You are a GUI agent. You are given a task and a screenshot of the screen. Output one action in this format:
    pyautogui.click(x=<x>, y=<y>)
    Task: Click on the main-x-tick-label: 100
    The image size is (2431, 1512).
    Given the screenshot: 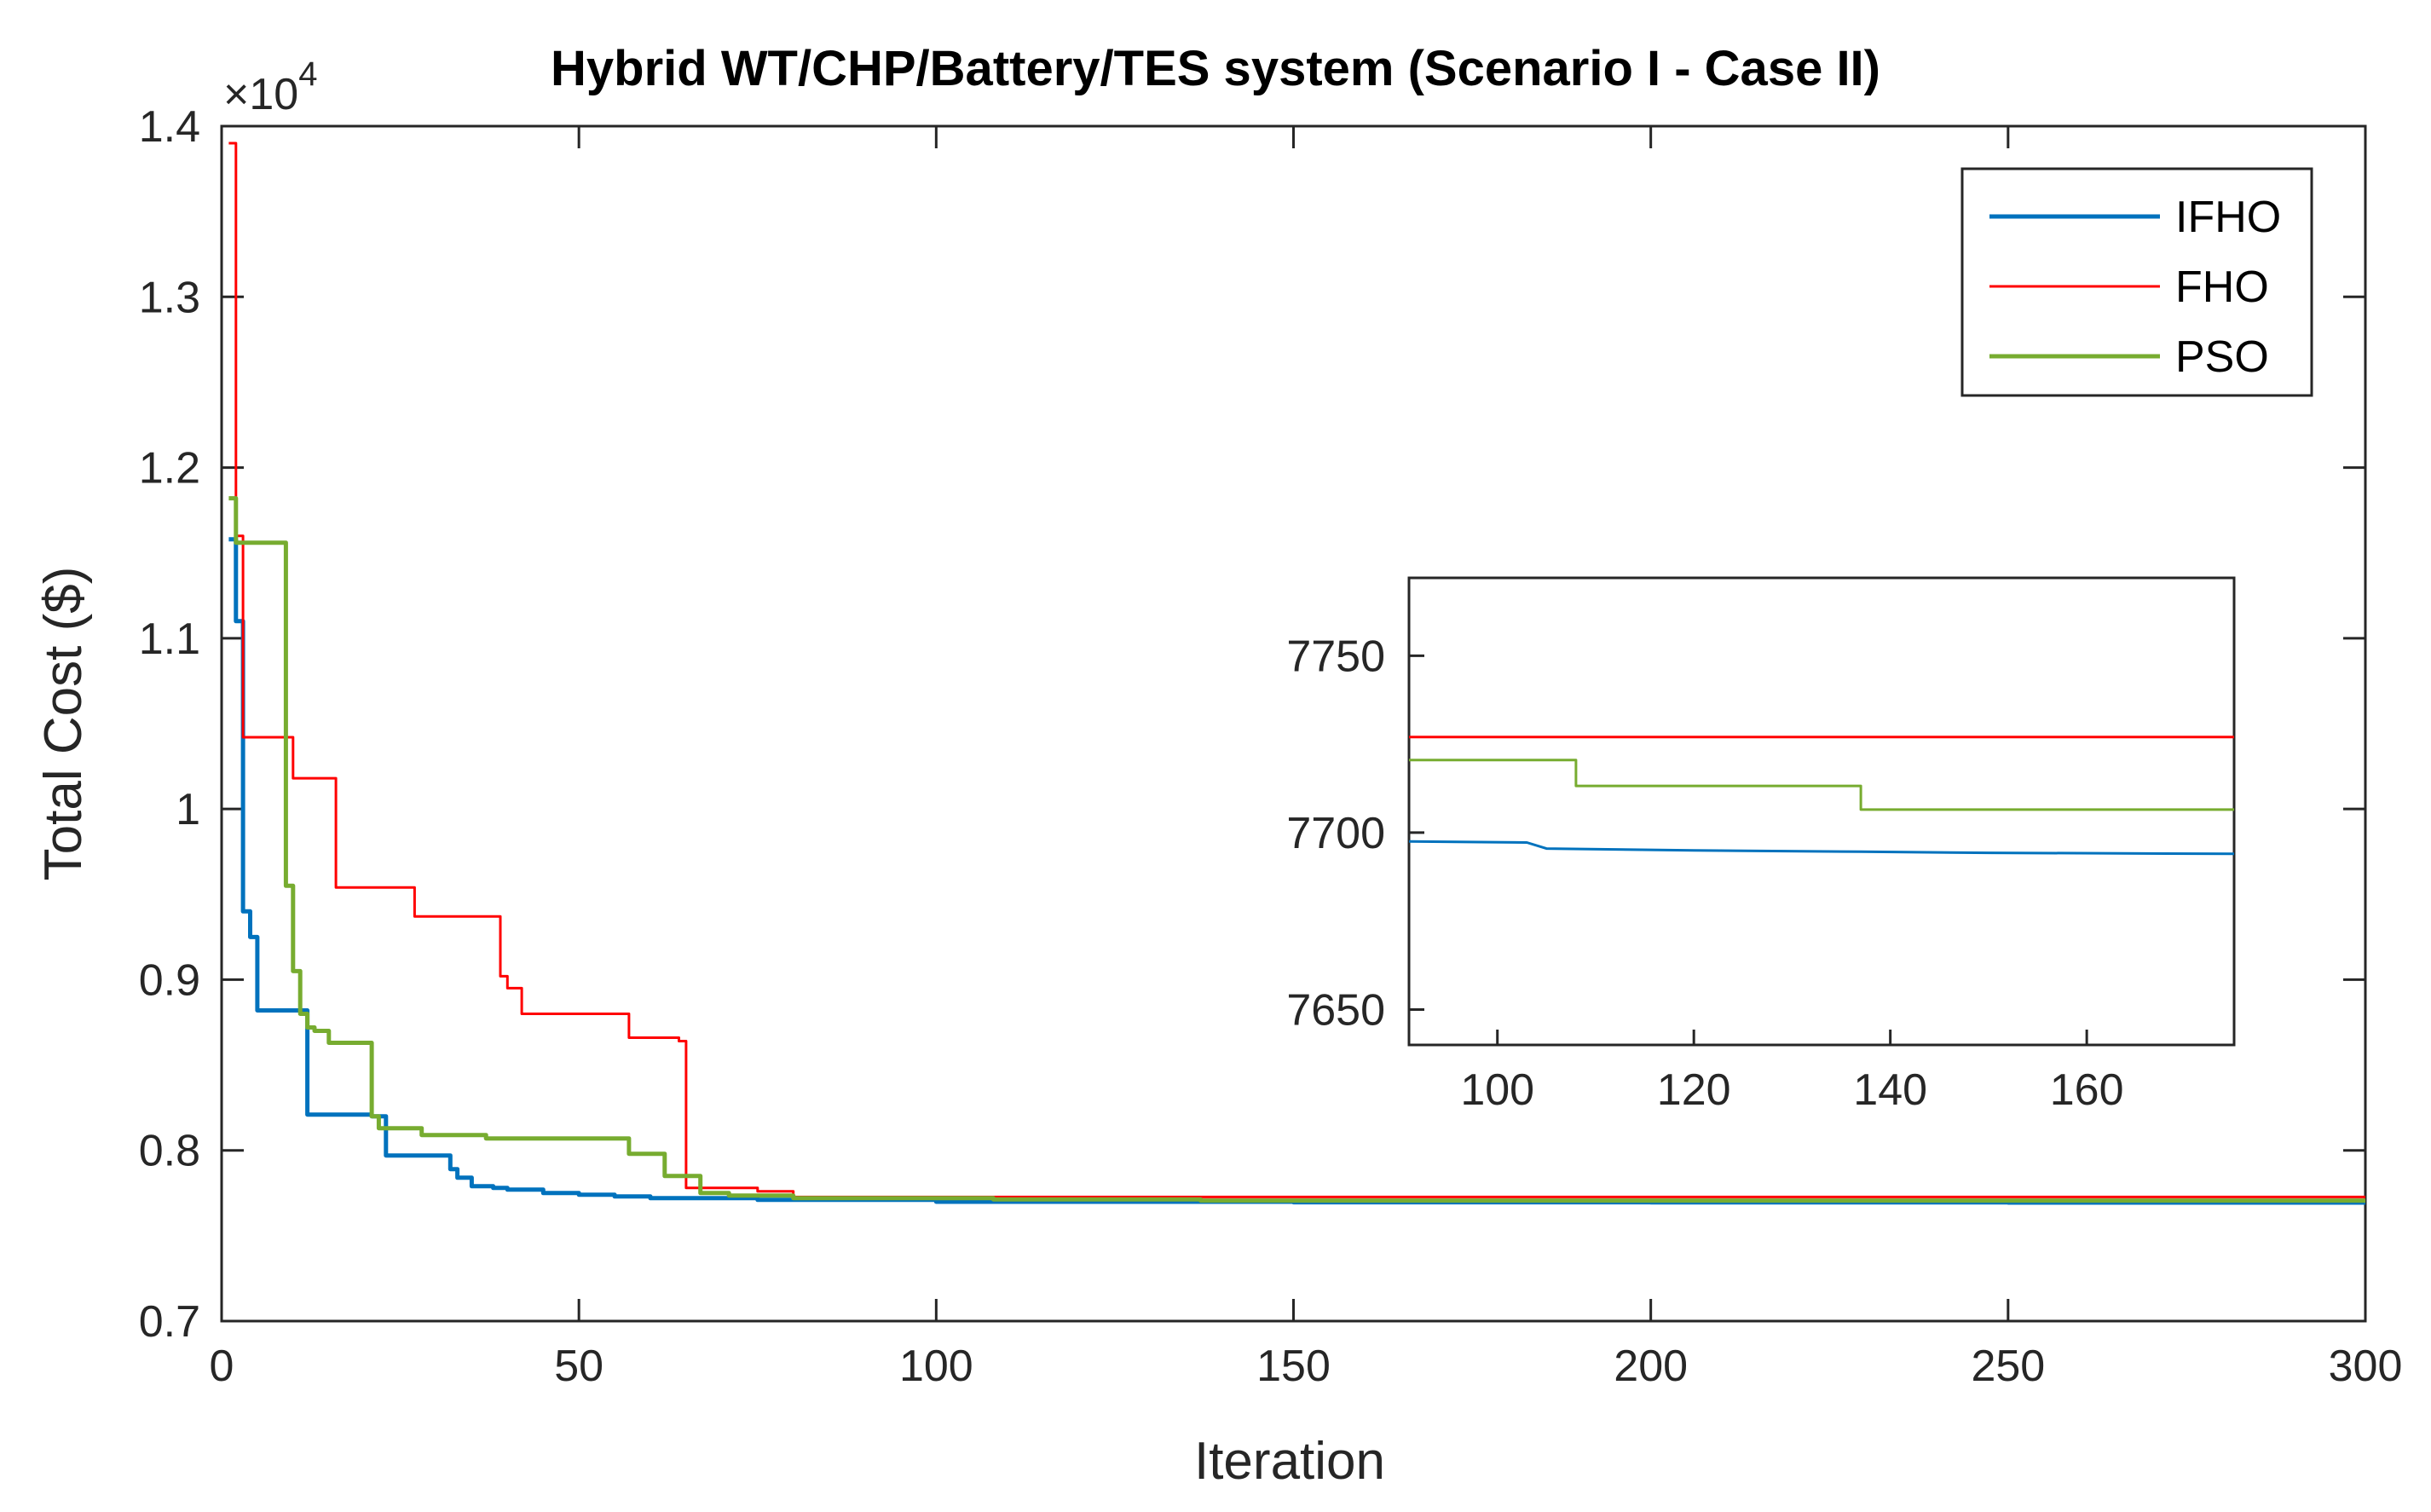 What is the action you would take?
    pyautogui.click(x=936, y=1366)
    